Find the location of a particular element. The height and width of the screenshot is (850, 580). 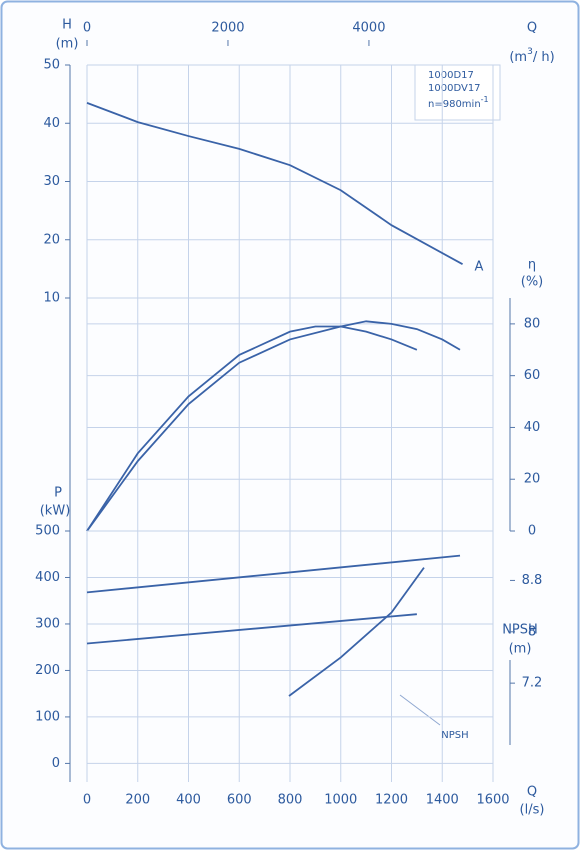

y-tick-label: 10 is located at coordinates (51, 298).